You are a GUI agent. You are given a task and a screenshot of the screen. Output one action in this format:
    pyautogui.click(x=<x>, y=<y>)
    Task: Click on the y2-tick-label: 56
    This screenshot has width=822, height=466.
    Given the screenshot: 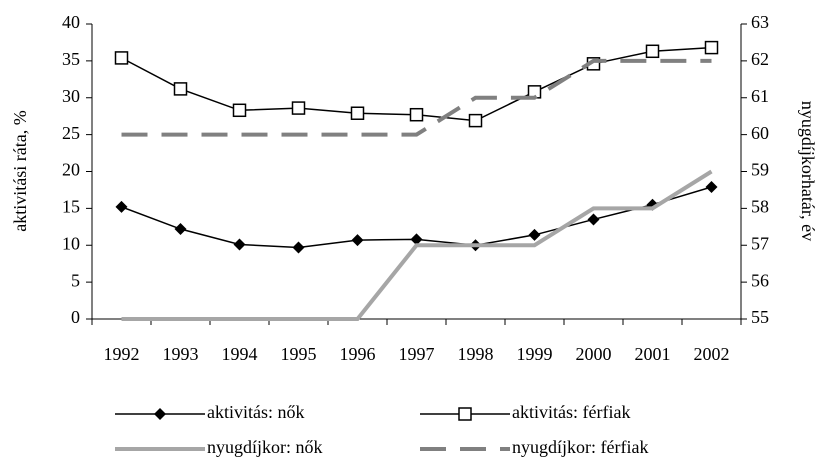 What is the action you would take?
    pyautogui.click(x=760, y=280)
    